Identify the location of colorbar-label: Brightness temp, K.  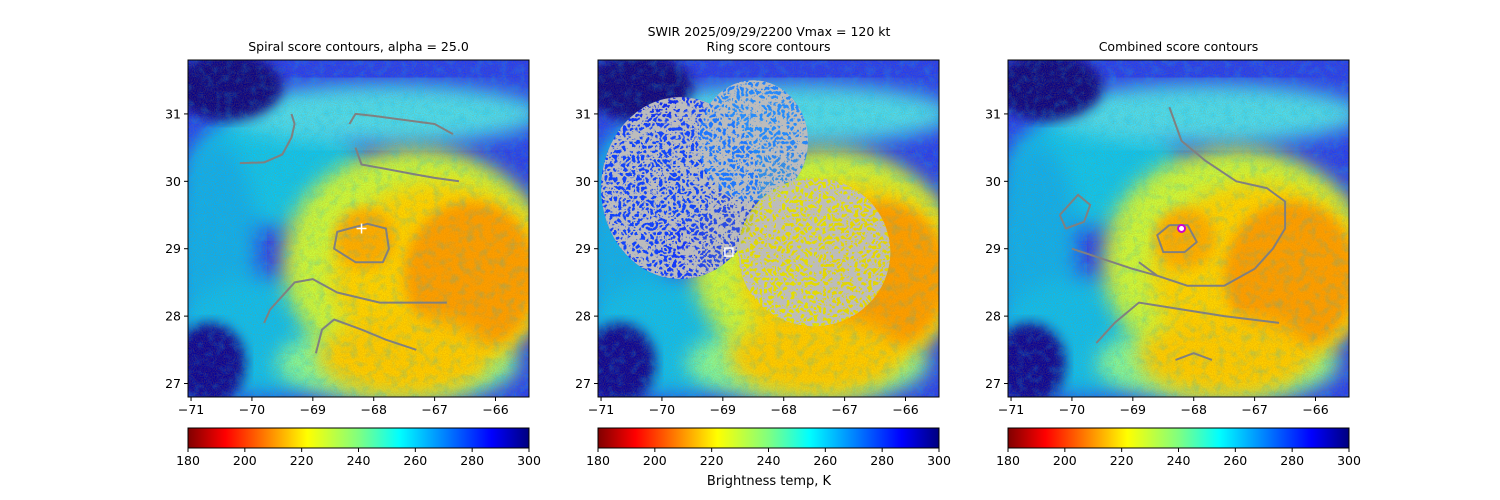
(769, 481).